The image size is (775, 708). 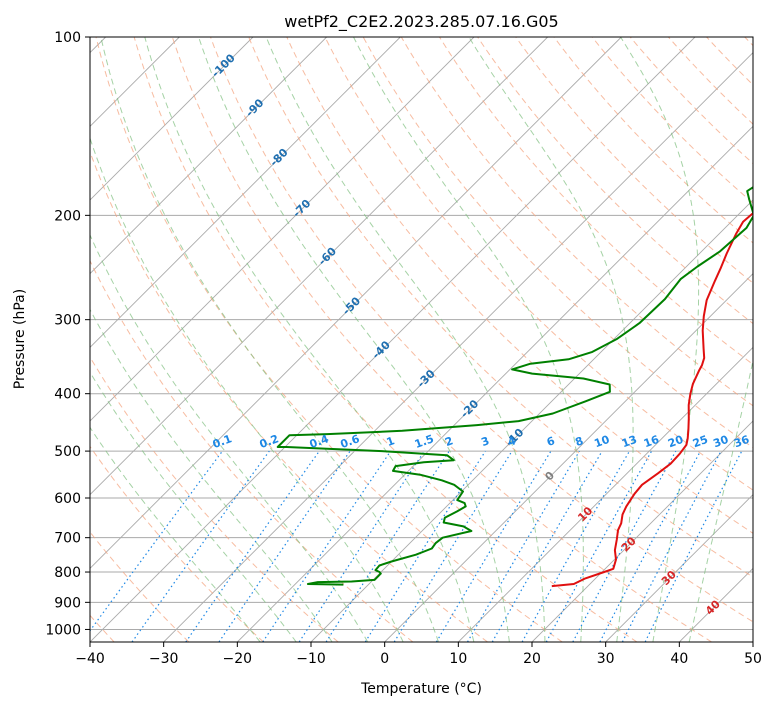 What do you see at coordinates (424, 441) in the screenshot?
I see `mixing-ratio-label: 1.5` at bounding box center [424, 441].